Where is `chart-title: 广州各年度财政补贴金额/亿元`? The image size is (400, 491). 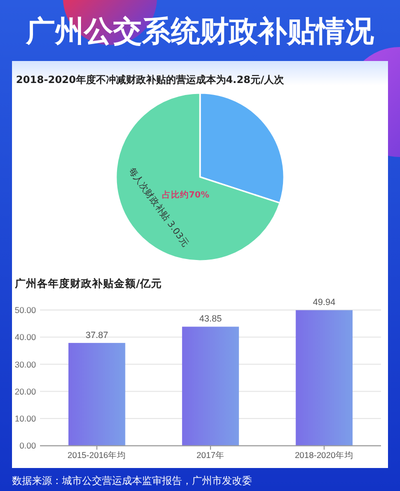 chart-title: 广州各年度财政补贴金额/亿元 is located at coordinates (88, 283).